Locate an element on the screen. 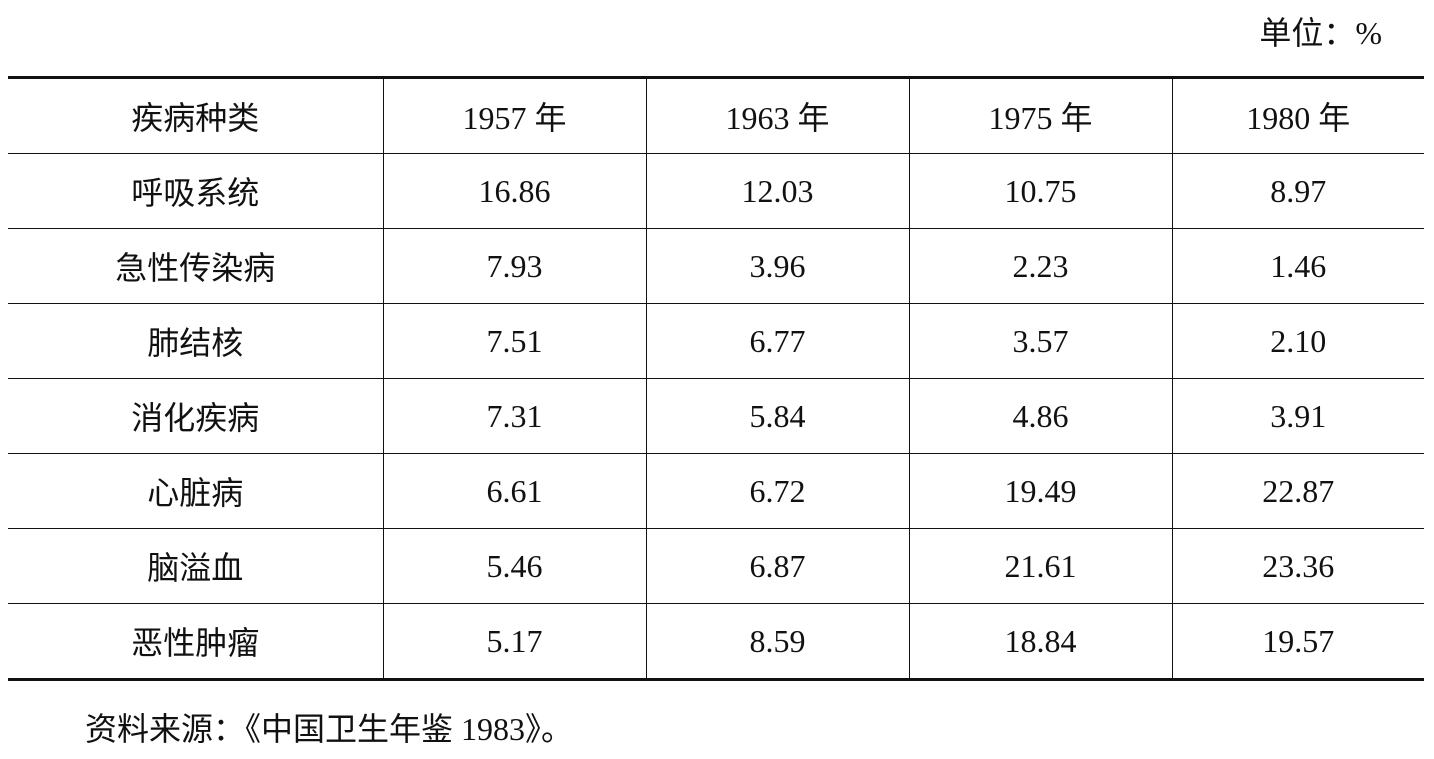 Image resolution: width=1434 pixels, height=759 pixels. row-label: 恶性肿瘤 is located at coordinates (195, 641).